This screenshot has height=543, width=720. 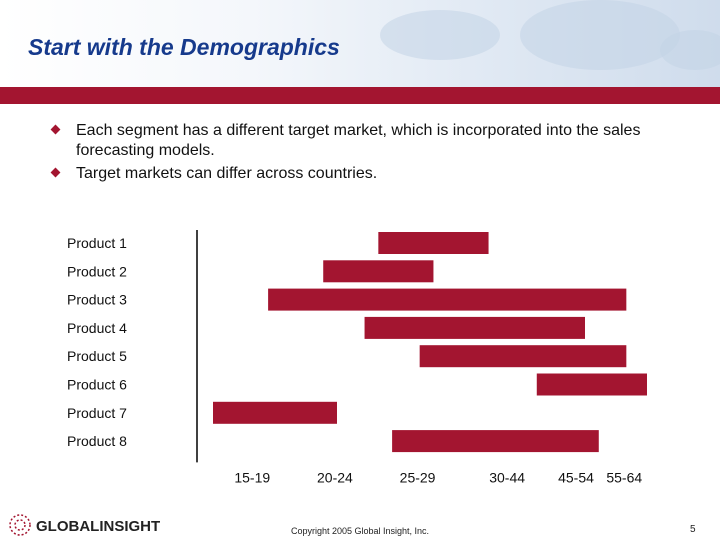 I want to click on category-label: Product 2, so click(x=97, y=271).